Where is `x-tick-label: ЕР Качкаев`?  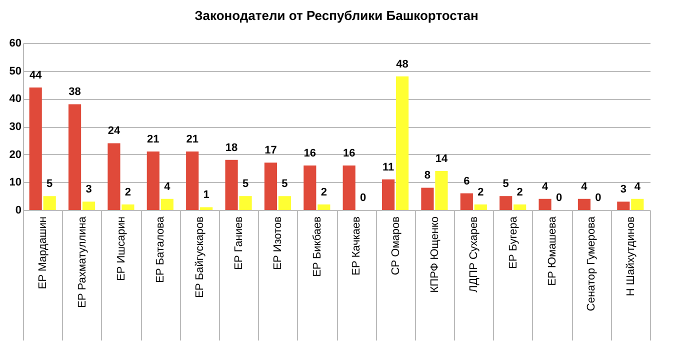
x-tick-label: ЕР Качкаев is located at coordinates (356, 246).